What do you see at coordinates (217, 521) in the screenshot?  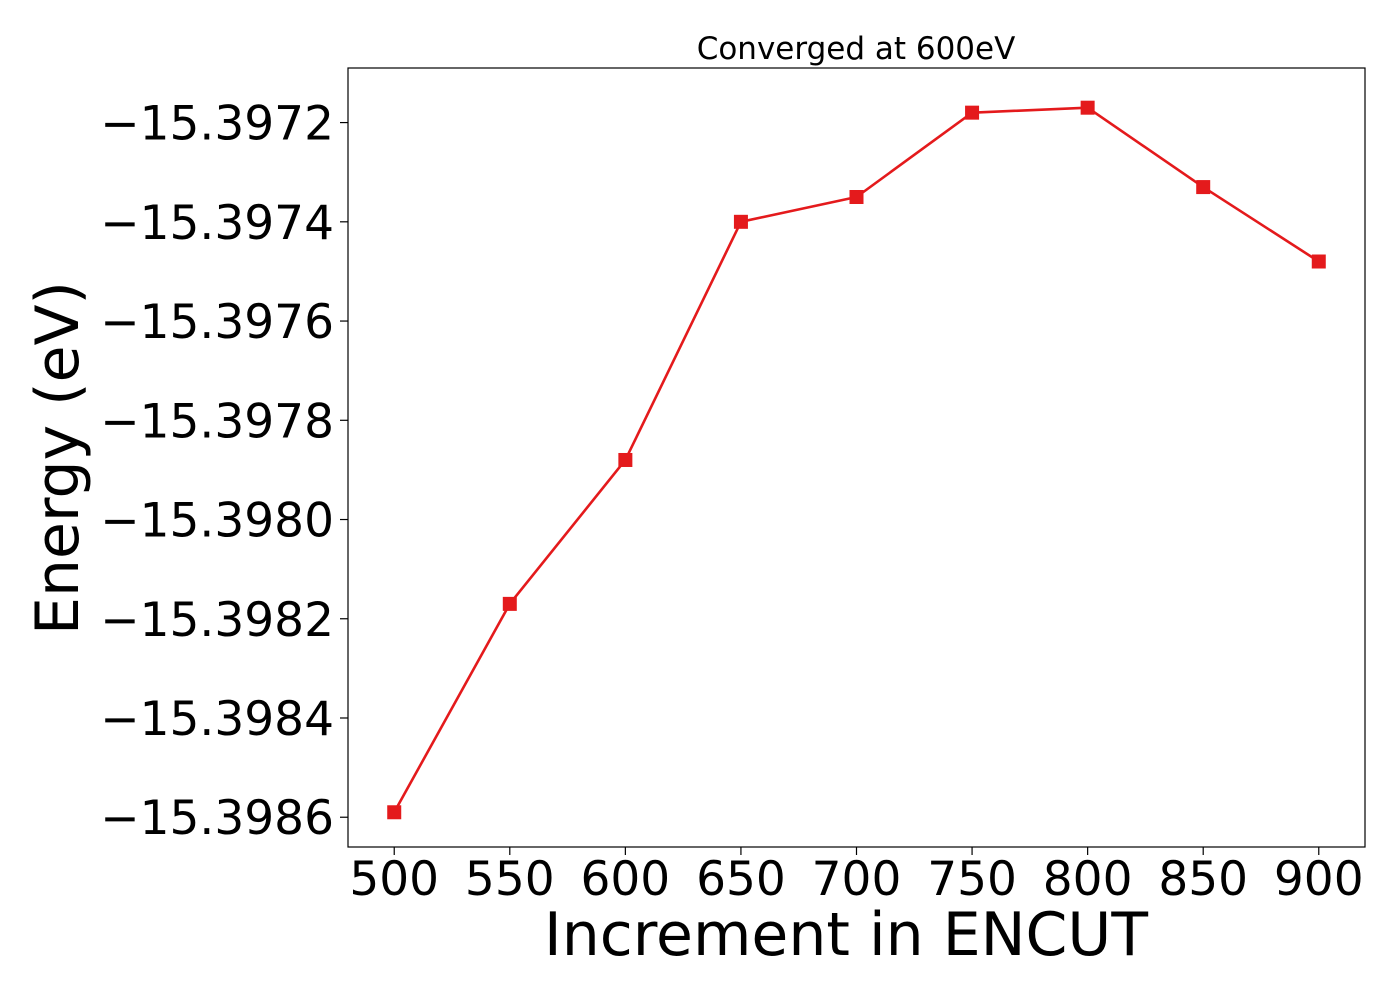 I see `y-tick-label: −15.3980` at bounding box center [217, 521].